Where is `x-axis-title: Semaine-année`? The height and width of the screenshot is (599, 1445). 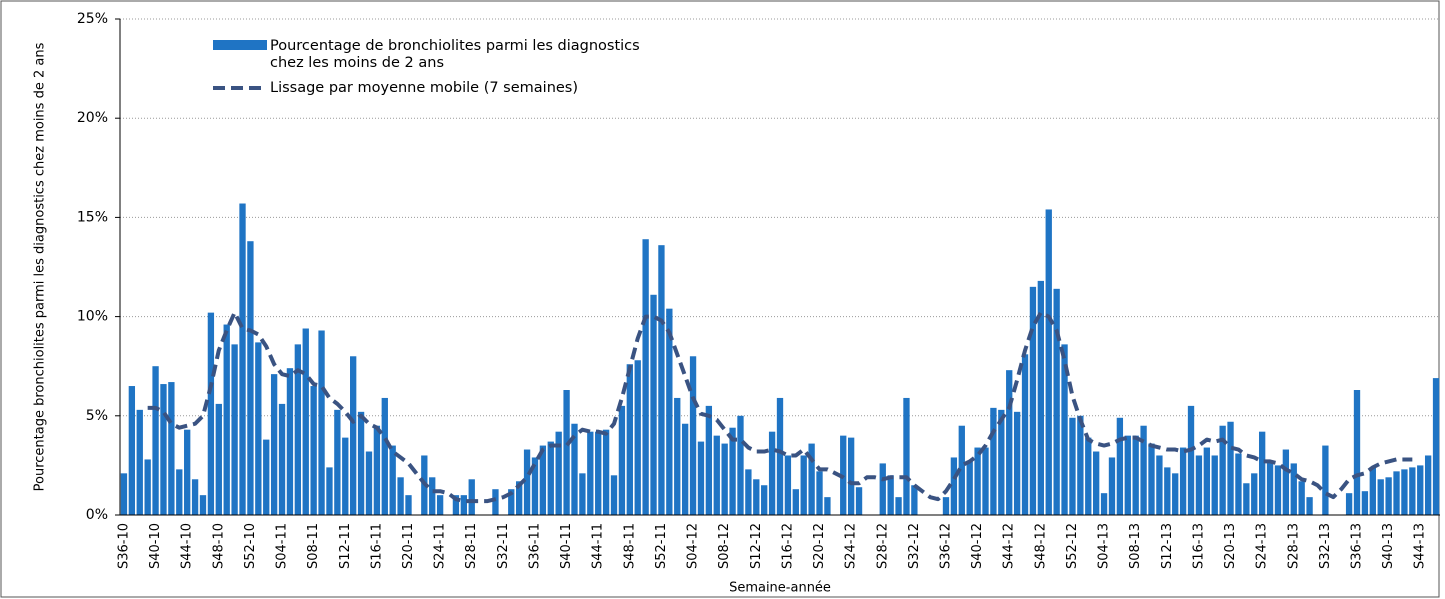 x-axis-title: Semaine-année is located at coordinates (780, 588).